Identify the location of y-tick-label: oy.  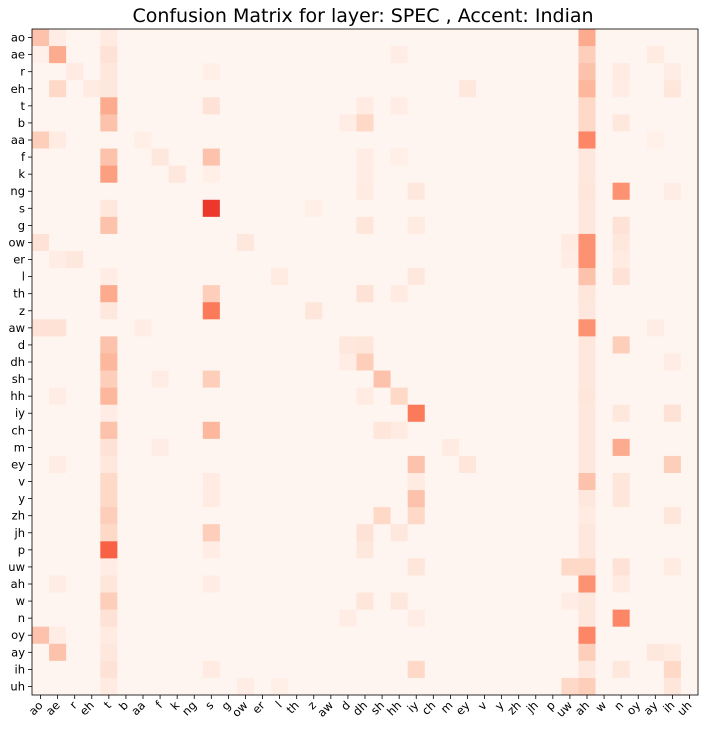
(18, 635).